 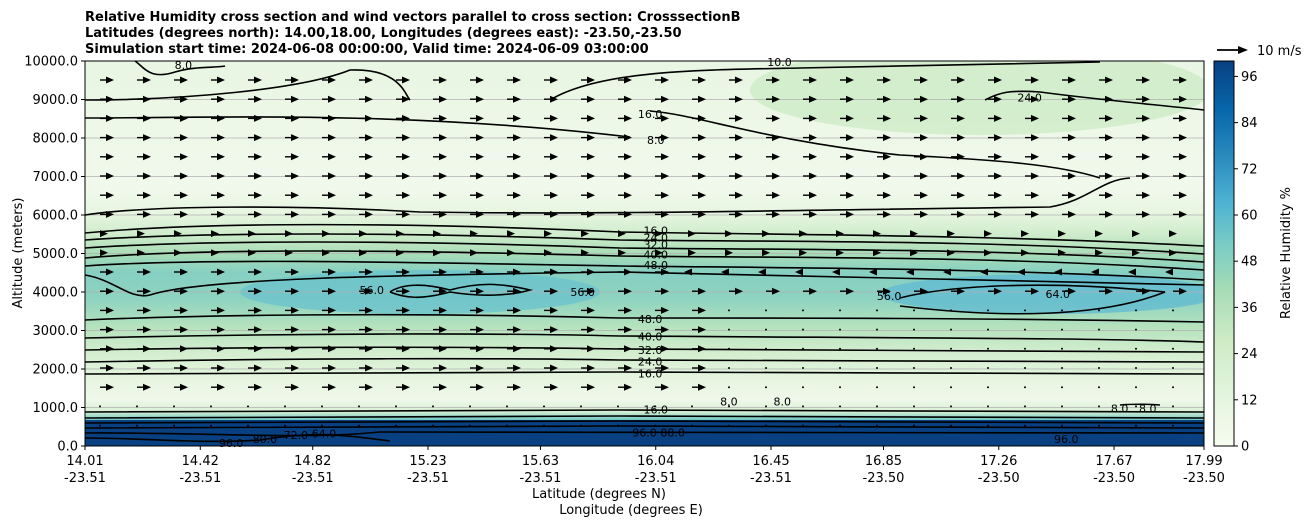 I want to click on contour-label: 64.0, so click(x=324, y=433).